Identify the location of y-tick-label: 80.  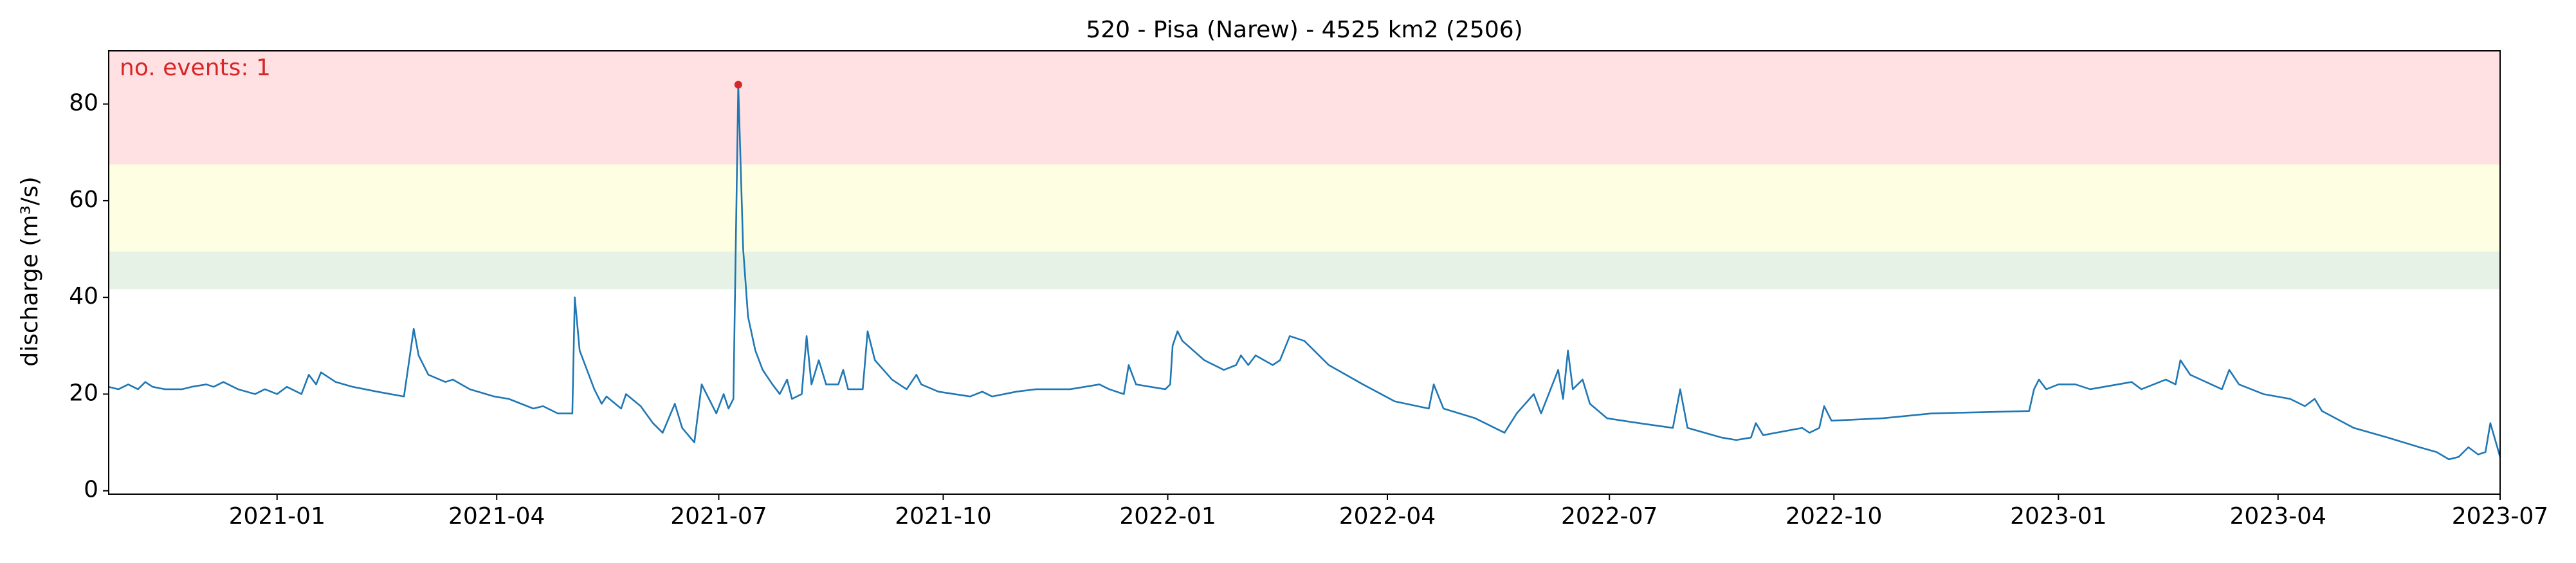
(83, 103).